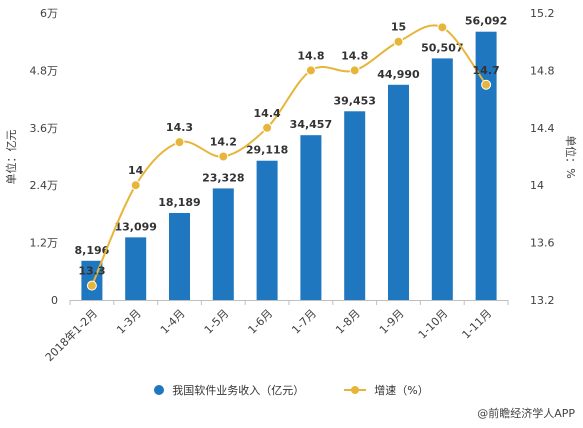  What do you see at coordinates (348, 322) in the screenshot?
I see `x-tick-label: 1-8月` at bounding box center [348, 322].